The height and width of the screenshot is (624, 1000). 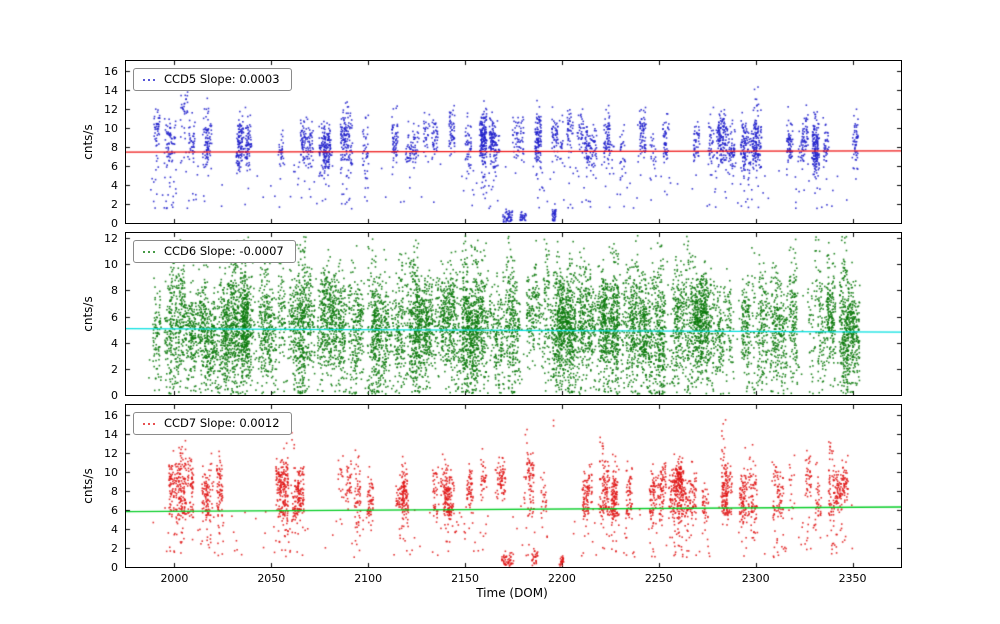 I want to click on x-tick-label: 2000, so click(x=174, y=578).